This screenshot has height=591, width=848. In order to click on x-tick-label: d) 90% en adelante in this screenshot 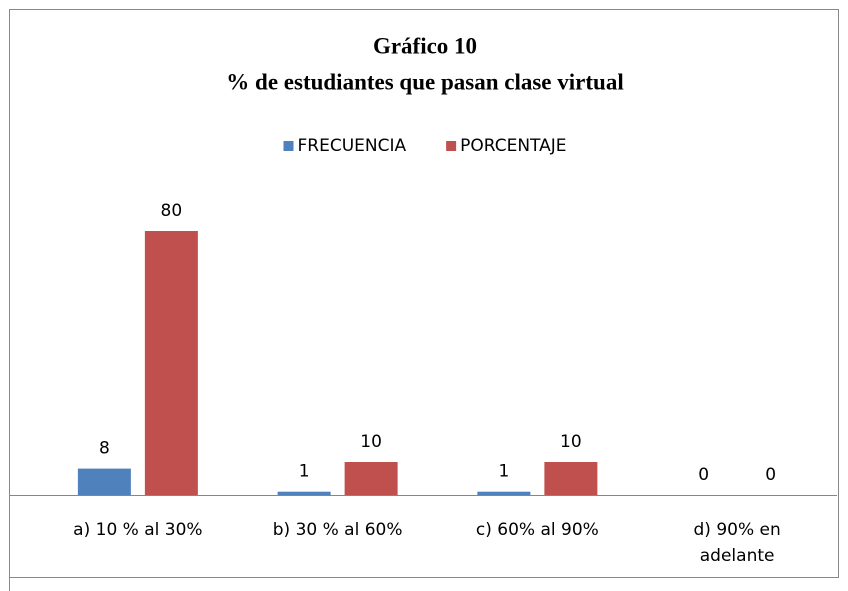, I will do `click(737, 543)`.